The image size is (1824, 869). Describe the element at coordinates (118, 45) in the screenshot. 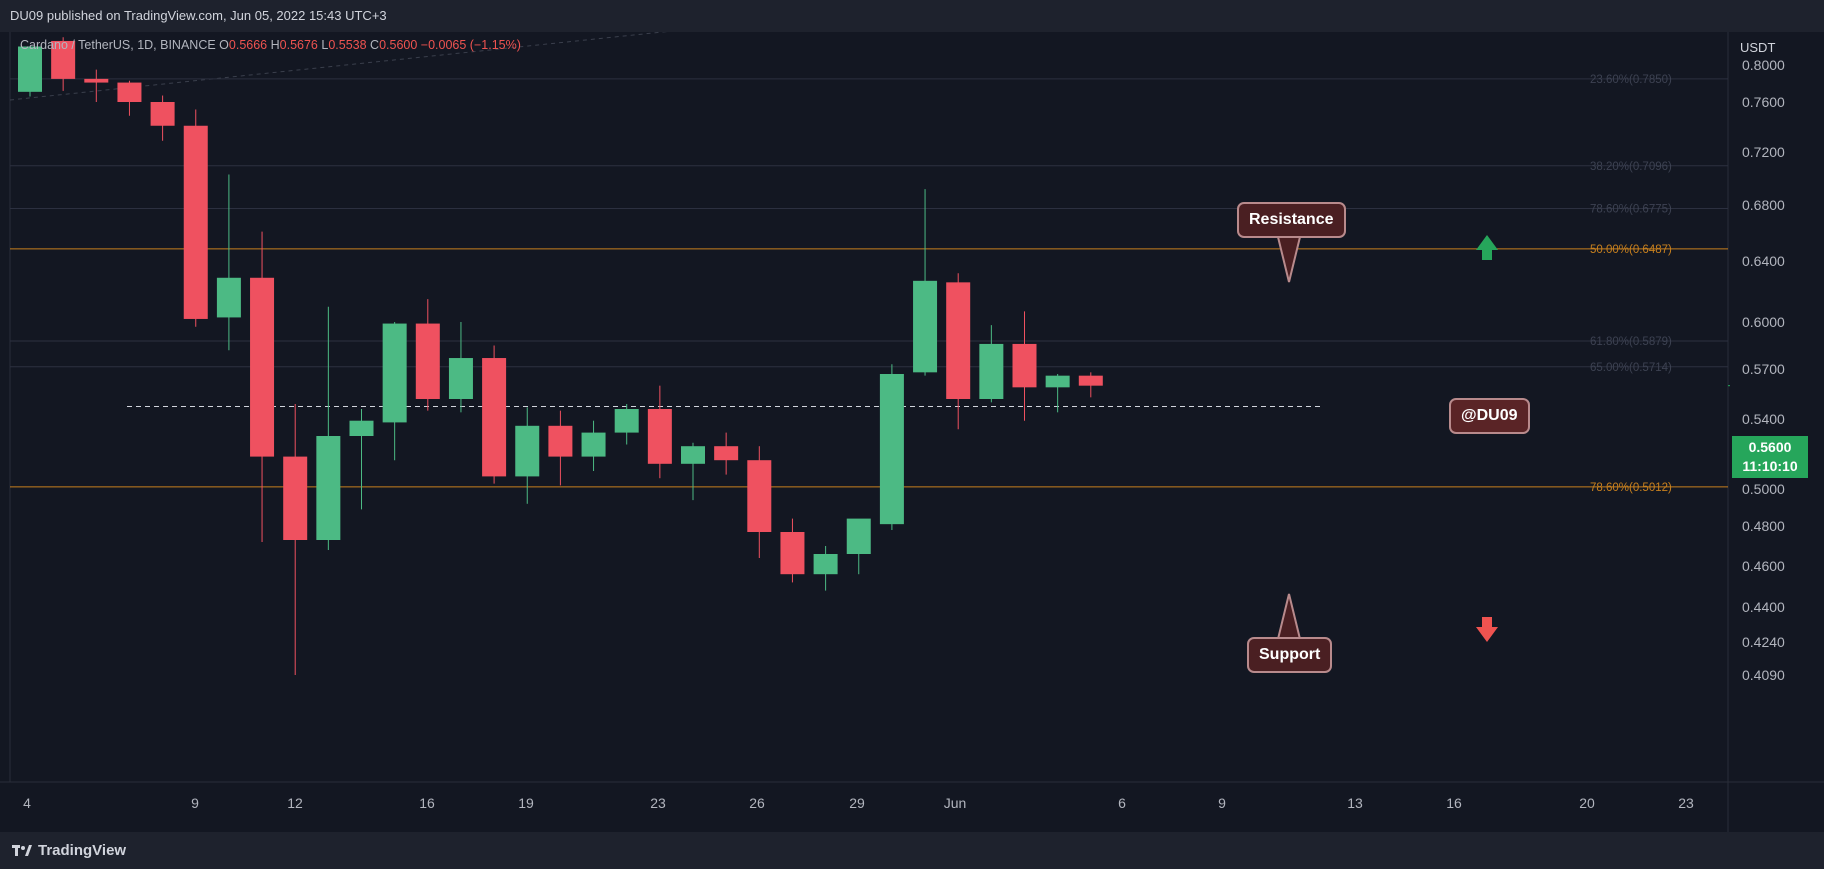

I see `symbol-name: Cardano / TetherUS, 1D, BINANCE` at that location.